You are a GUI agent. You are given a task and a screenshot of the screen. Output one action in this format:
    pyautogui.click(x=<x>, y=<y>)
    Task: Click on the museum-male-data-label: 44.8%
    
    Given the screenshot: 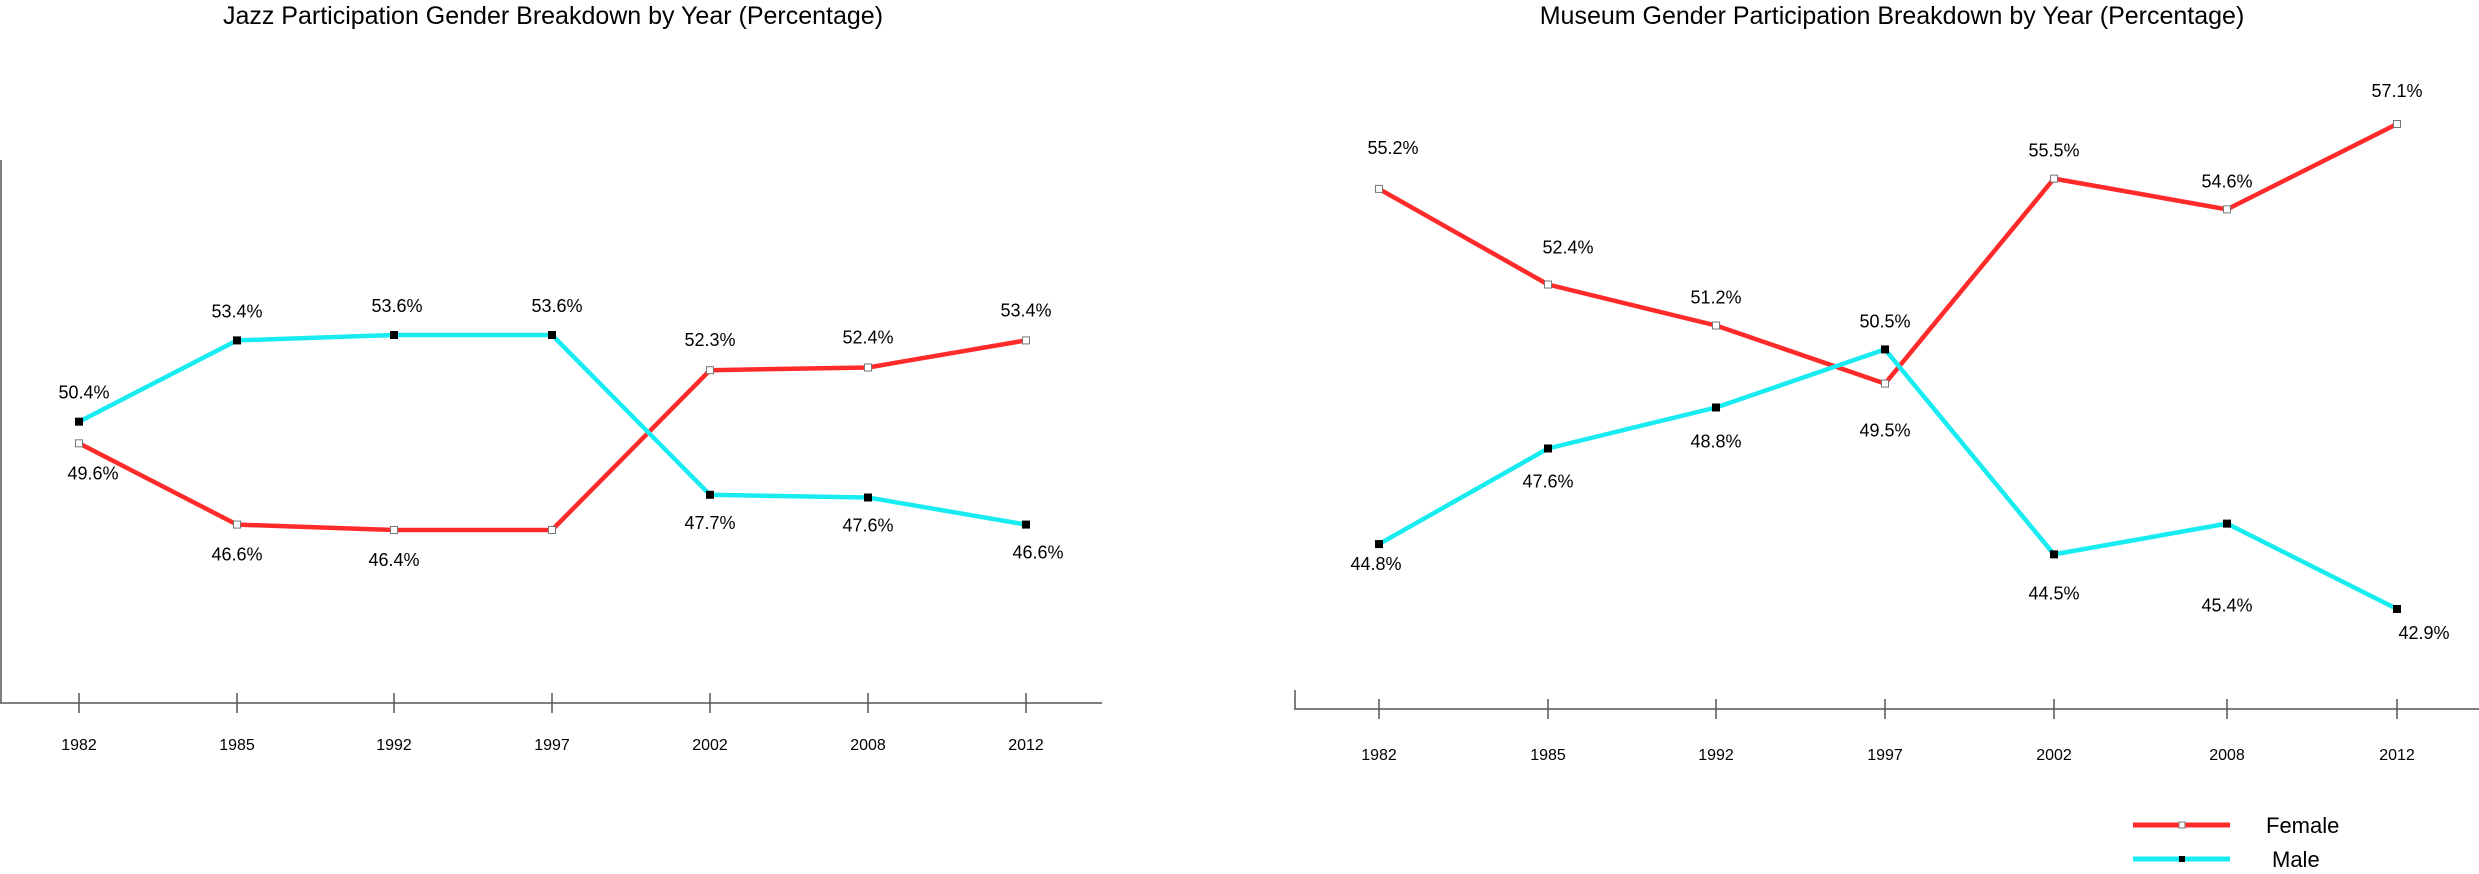 What is the action you would take?
    pyautogui.click(x=1375, y=564)
    